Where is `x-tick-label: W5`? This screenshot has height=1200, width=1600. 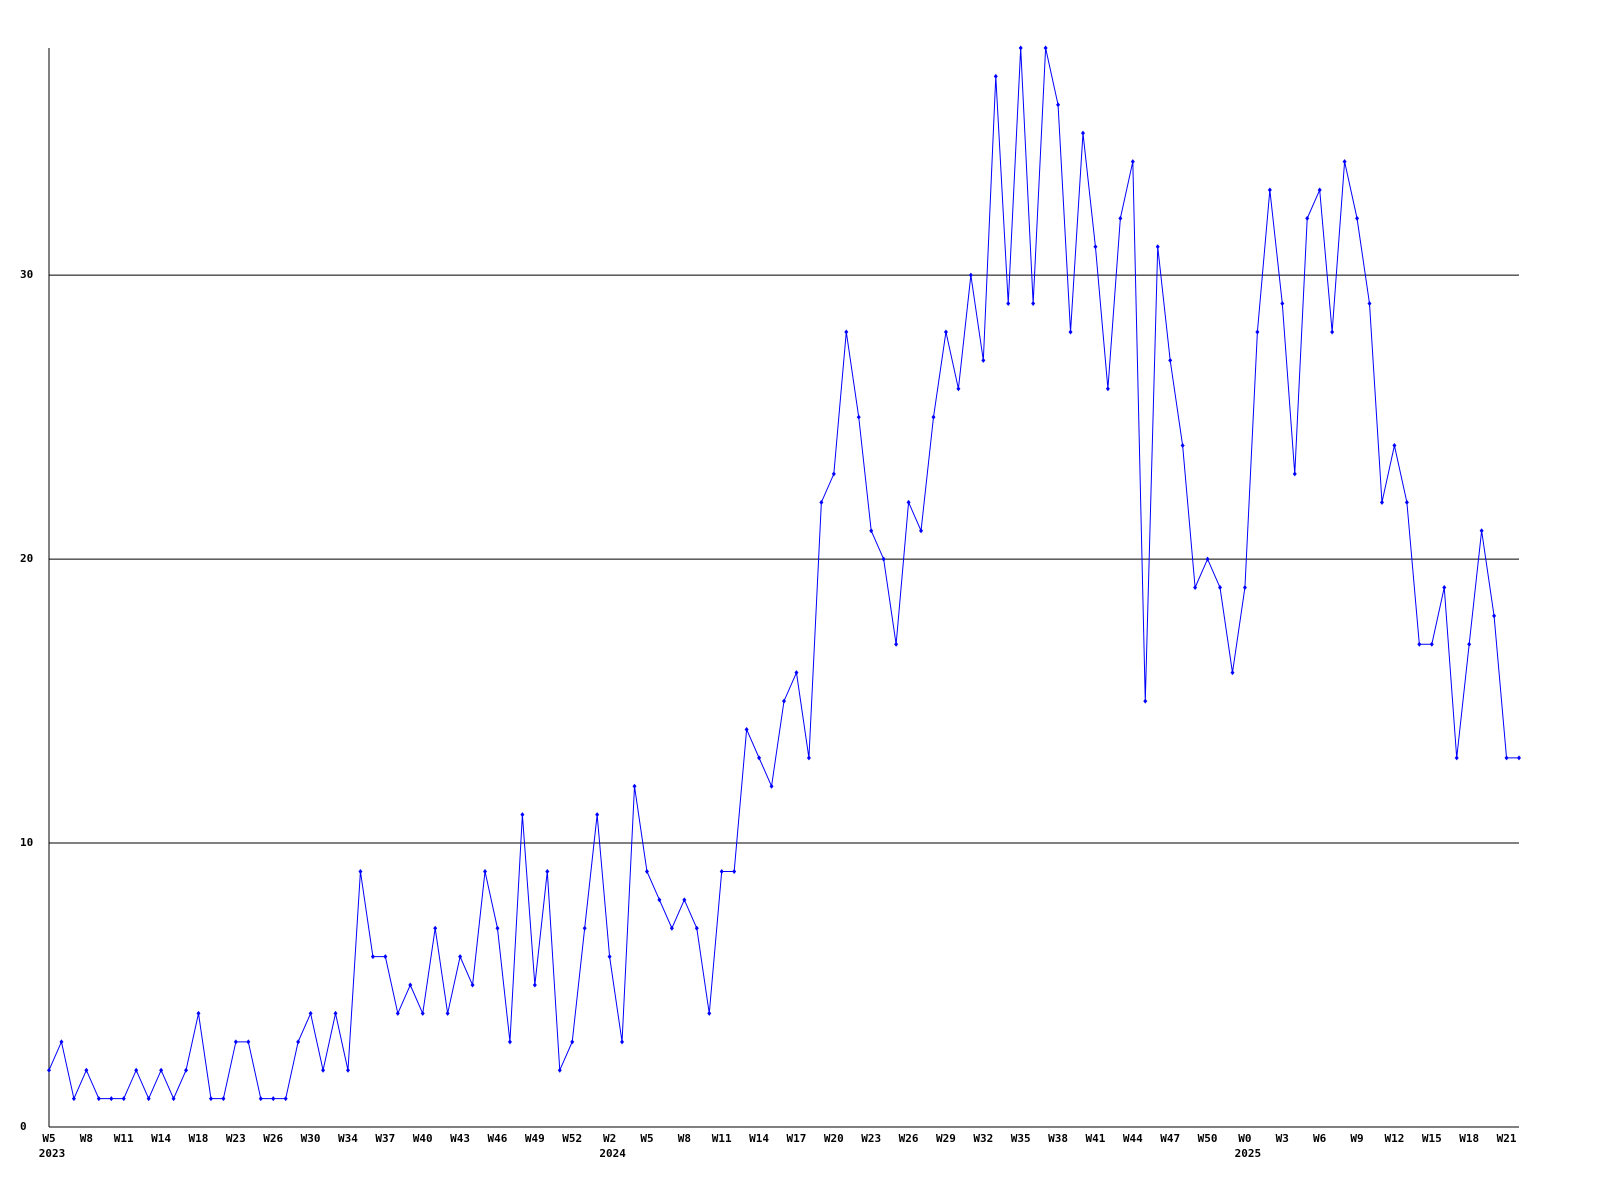
x-tick-label: W5 is located at coordinates (646, 1138).